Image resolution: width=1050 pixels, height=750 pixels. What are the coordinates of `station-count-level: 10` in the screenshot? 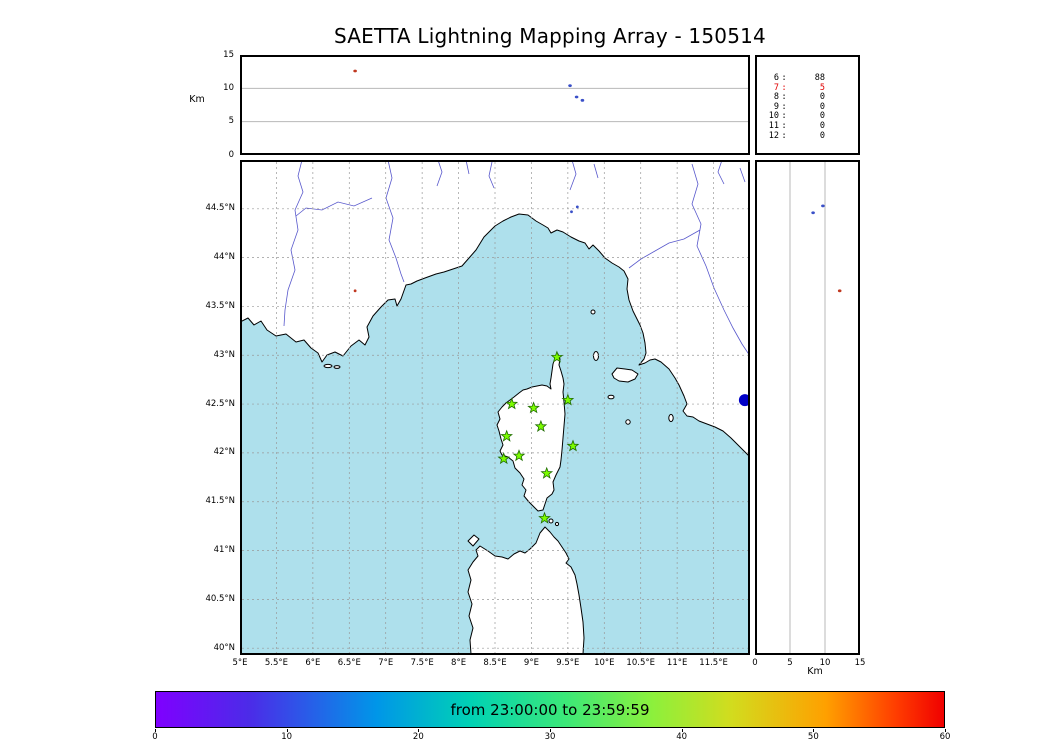 It's located at (773, 116).